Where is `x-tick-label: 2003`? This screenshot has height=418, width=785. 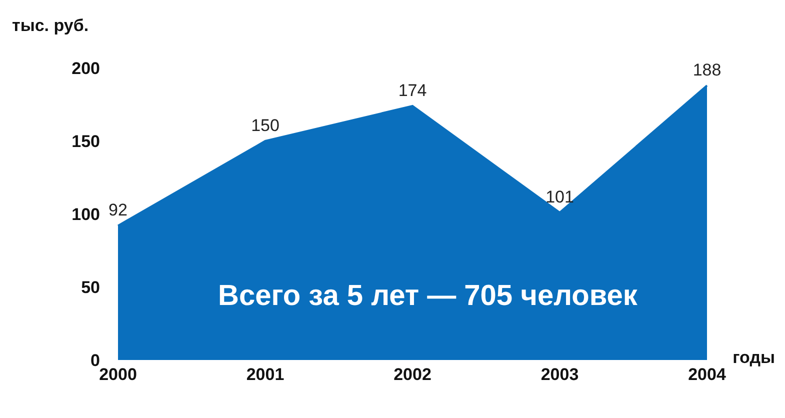 x-tick-label: 2003 is located at coordinates (559, 374).